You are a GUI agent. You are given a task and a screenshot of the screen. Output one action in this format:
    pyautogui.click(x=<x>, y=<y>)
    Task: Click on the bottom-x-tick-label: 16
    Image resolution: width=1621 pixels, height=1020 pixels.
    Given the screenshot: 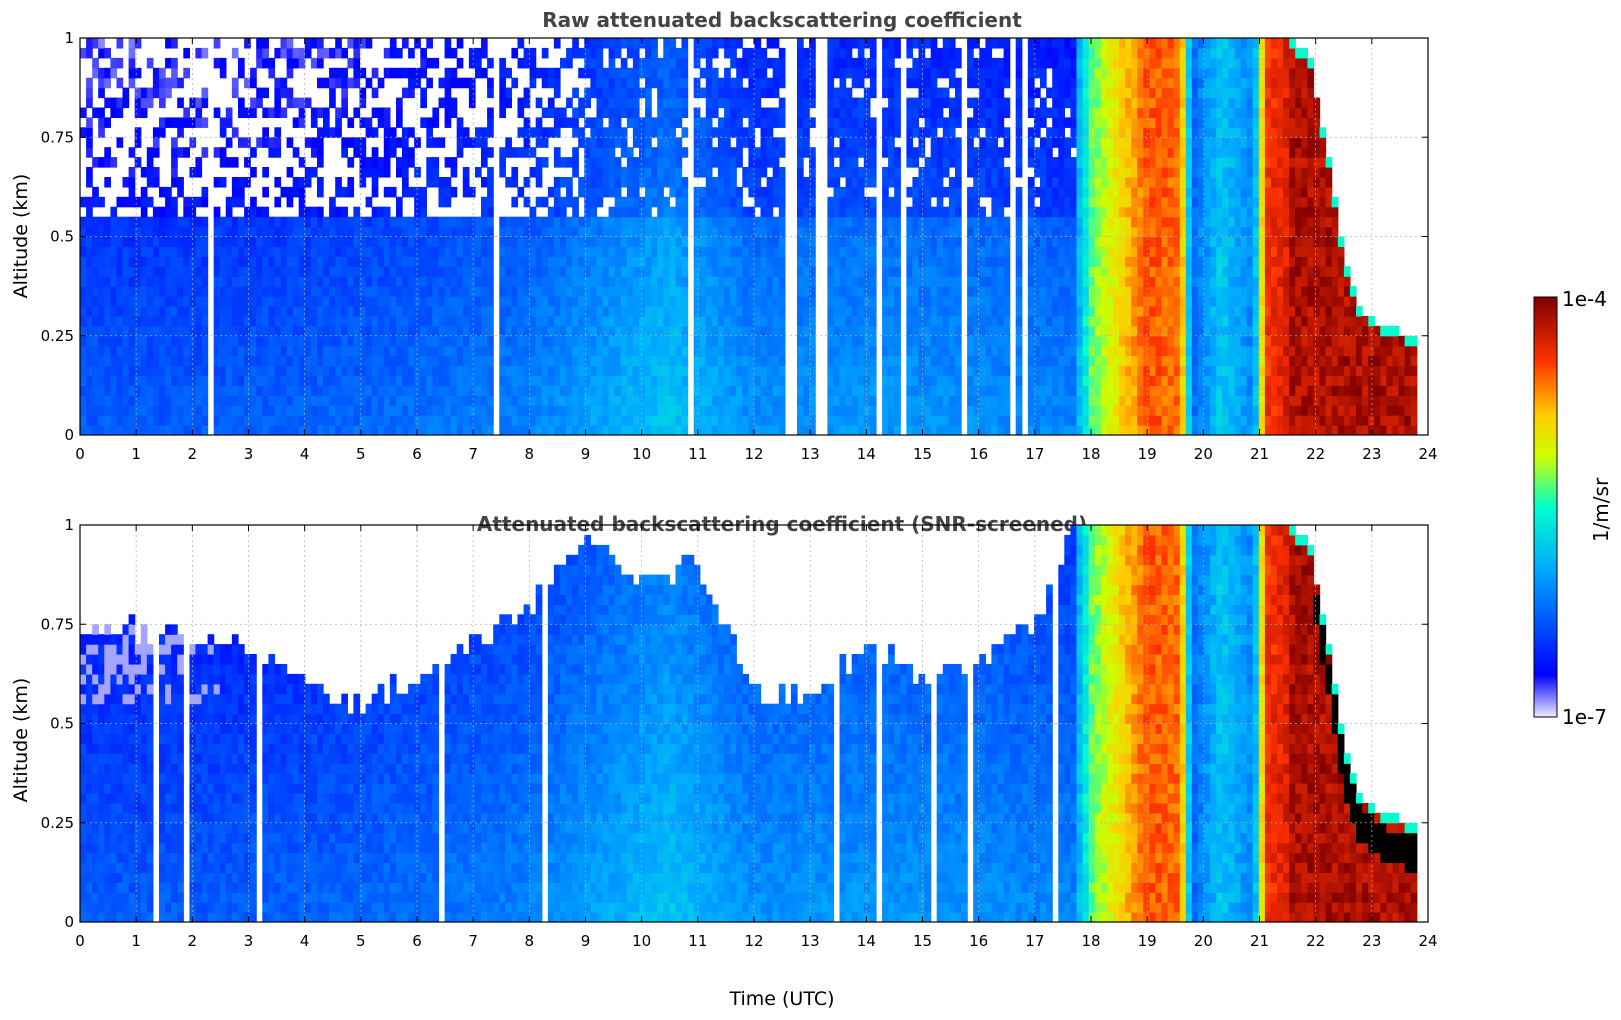 What is the action you would take?
    pyautogui.click(x=978, y=941)
    